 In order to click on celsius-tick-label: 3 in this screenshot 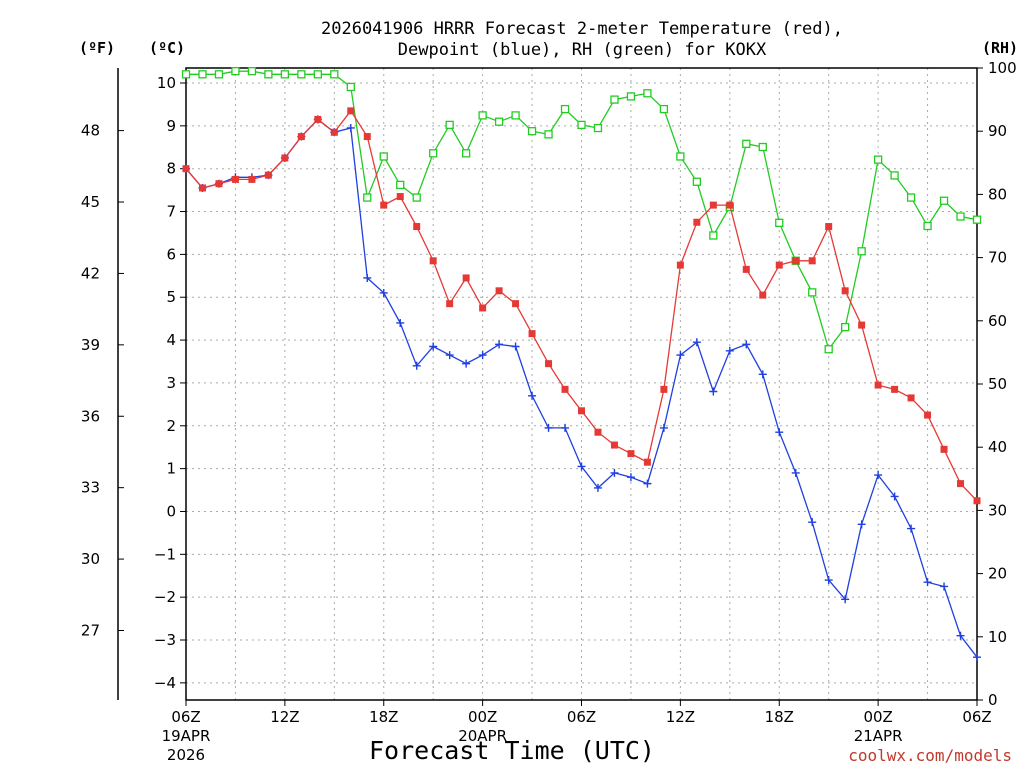, I will do `click(171, 383)`.